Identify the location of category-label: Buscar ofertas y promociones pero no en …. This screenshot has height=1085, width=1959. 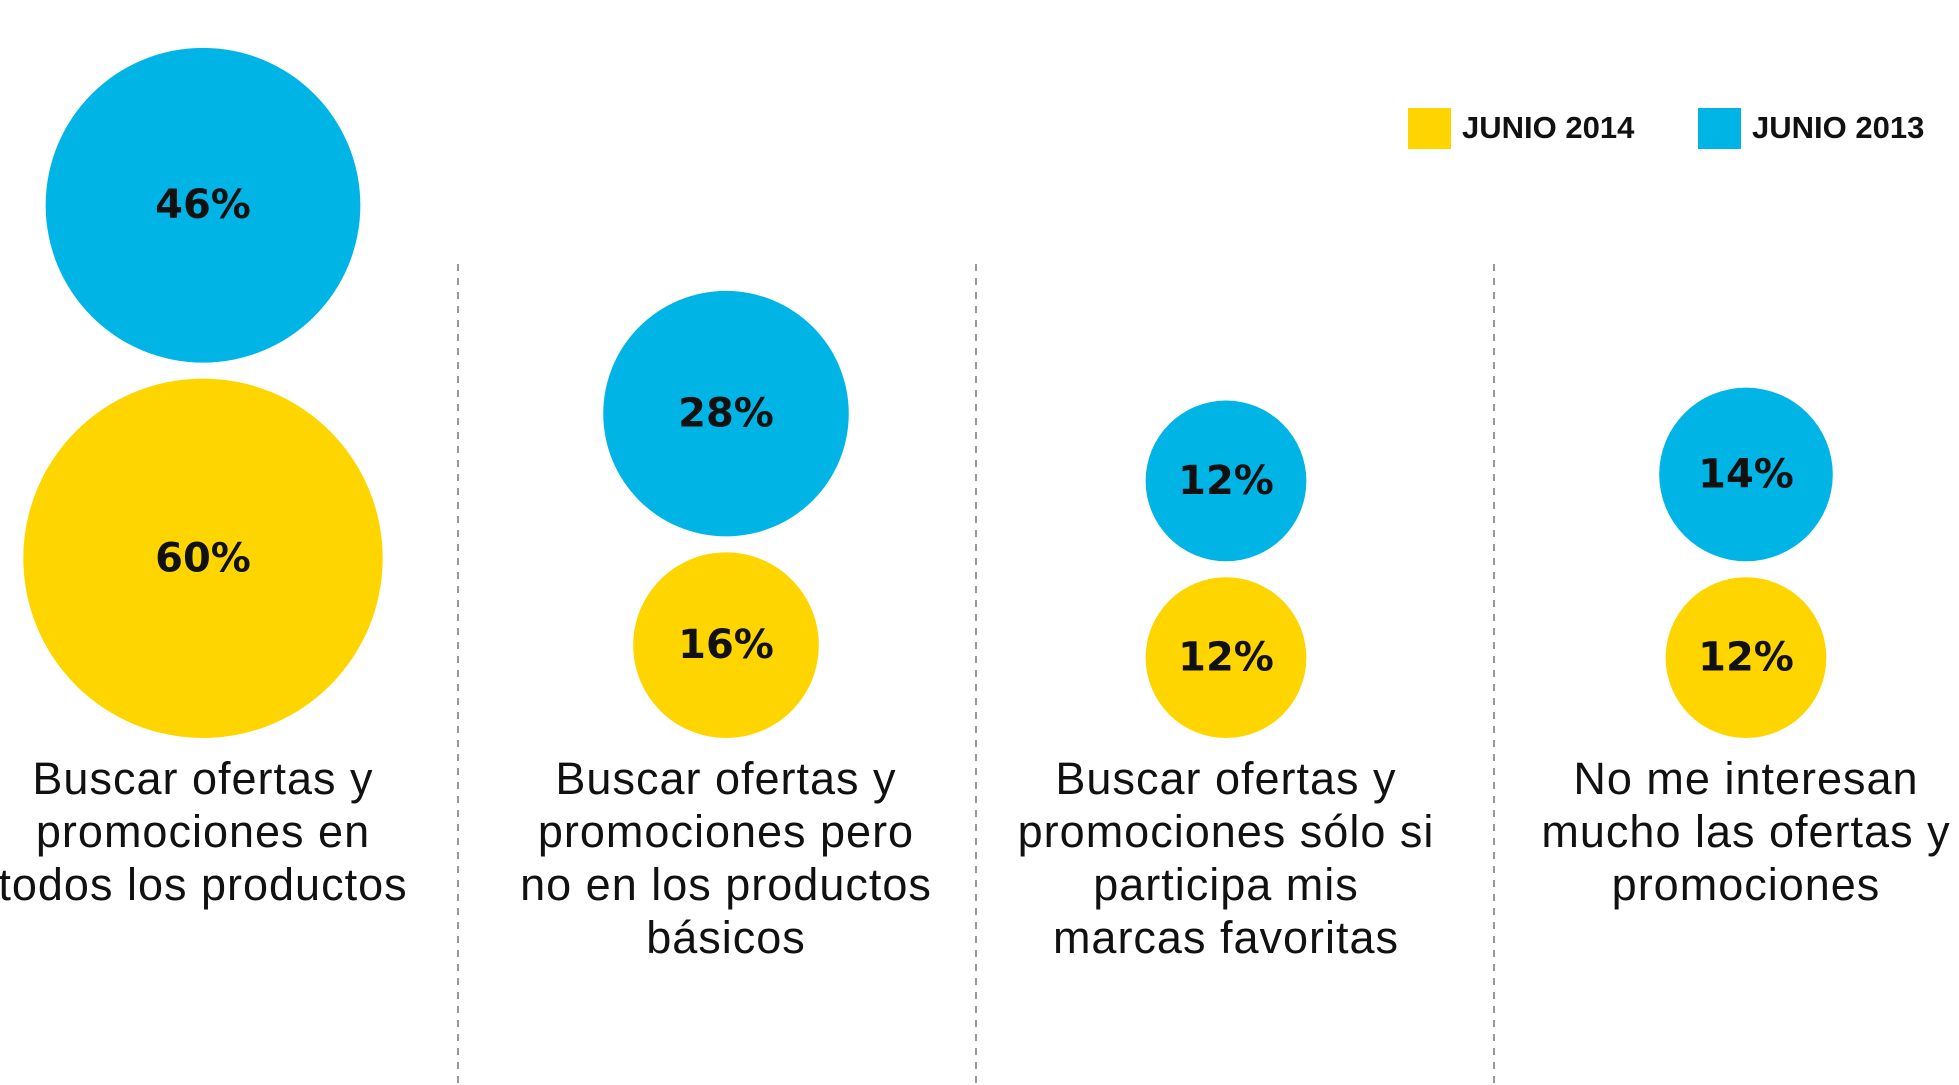
(726, 858).